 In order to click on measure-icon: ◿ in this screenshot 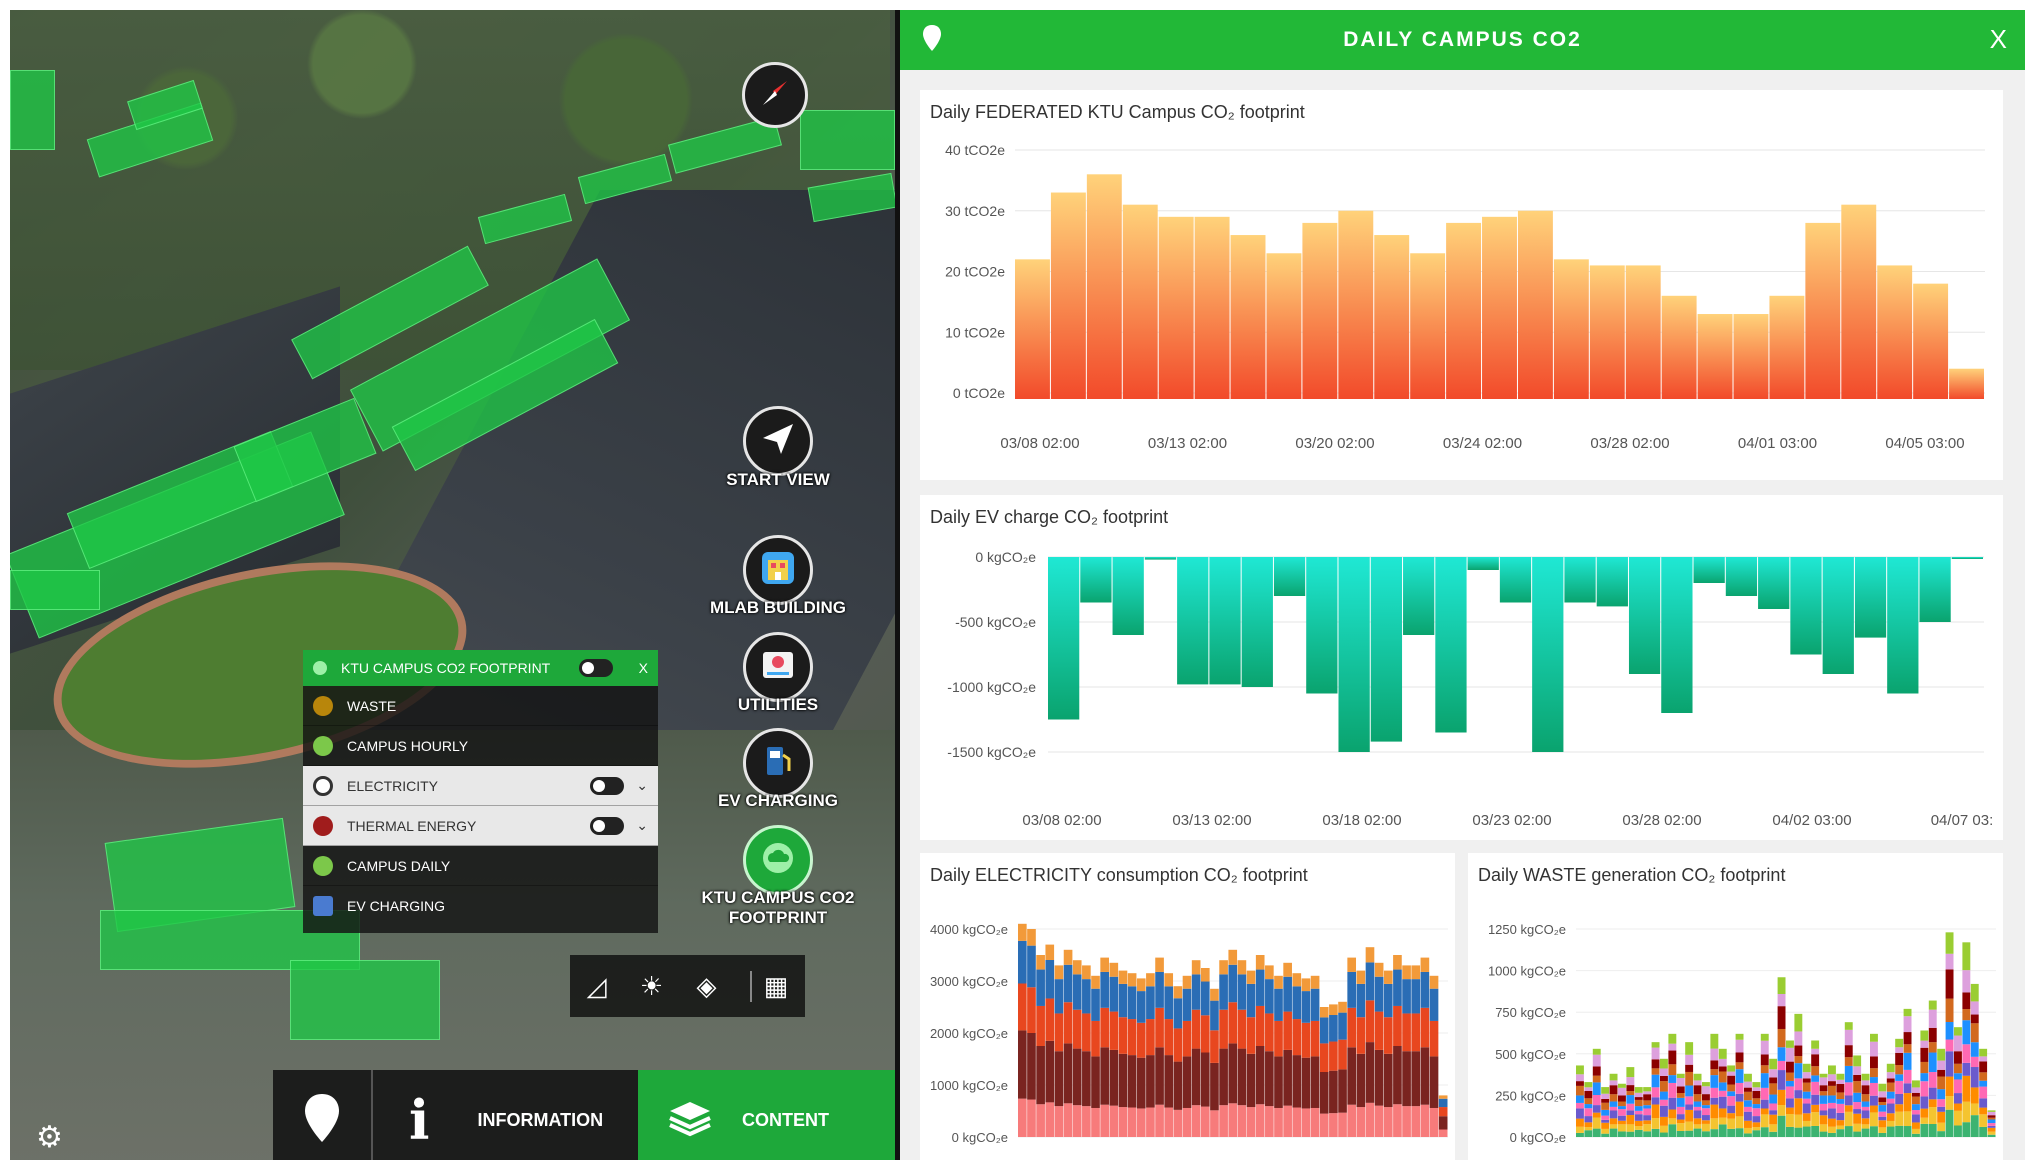, I will do `click(596, 985)`.